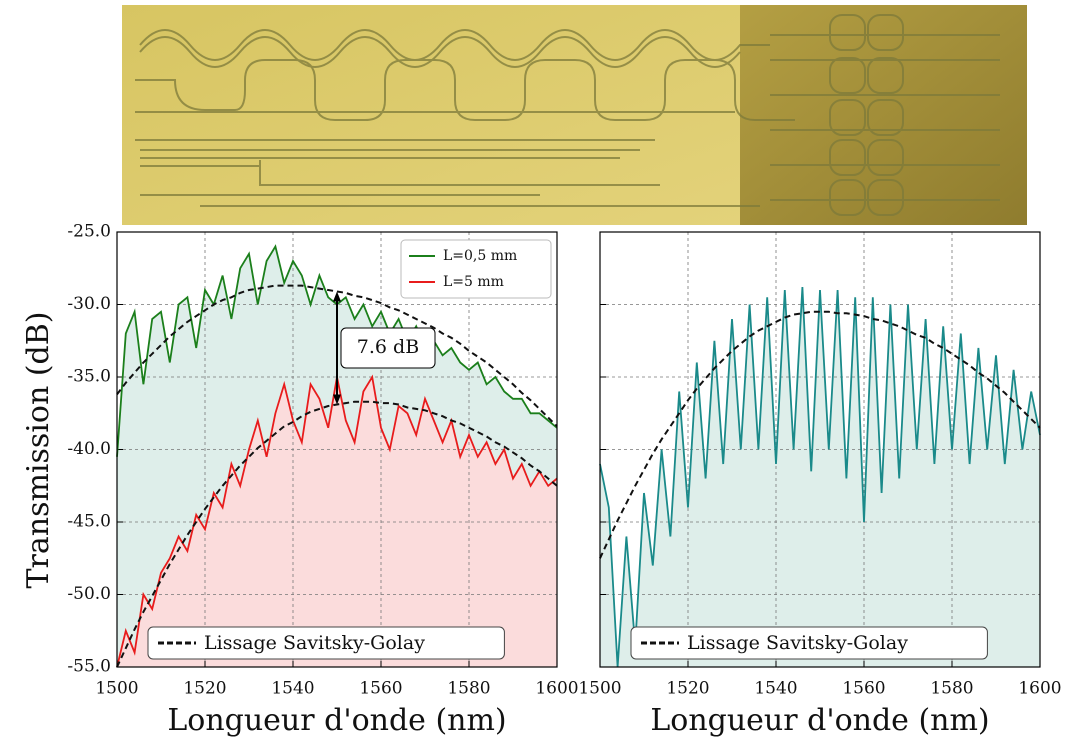 Image resolution: width=1068 pixels, height=745 pixels. Describe the element at coordinates (89, 522) in the screenshot. I see `y-tick-label: -45.0` at that location.